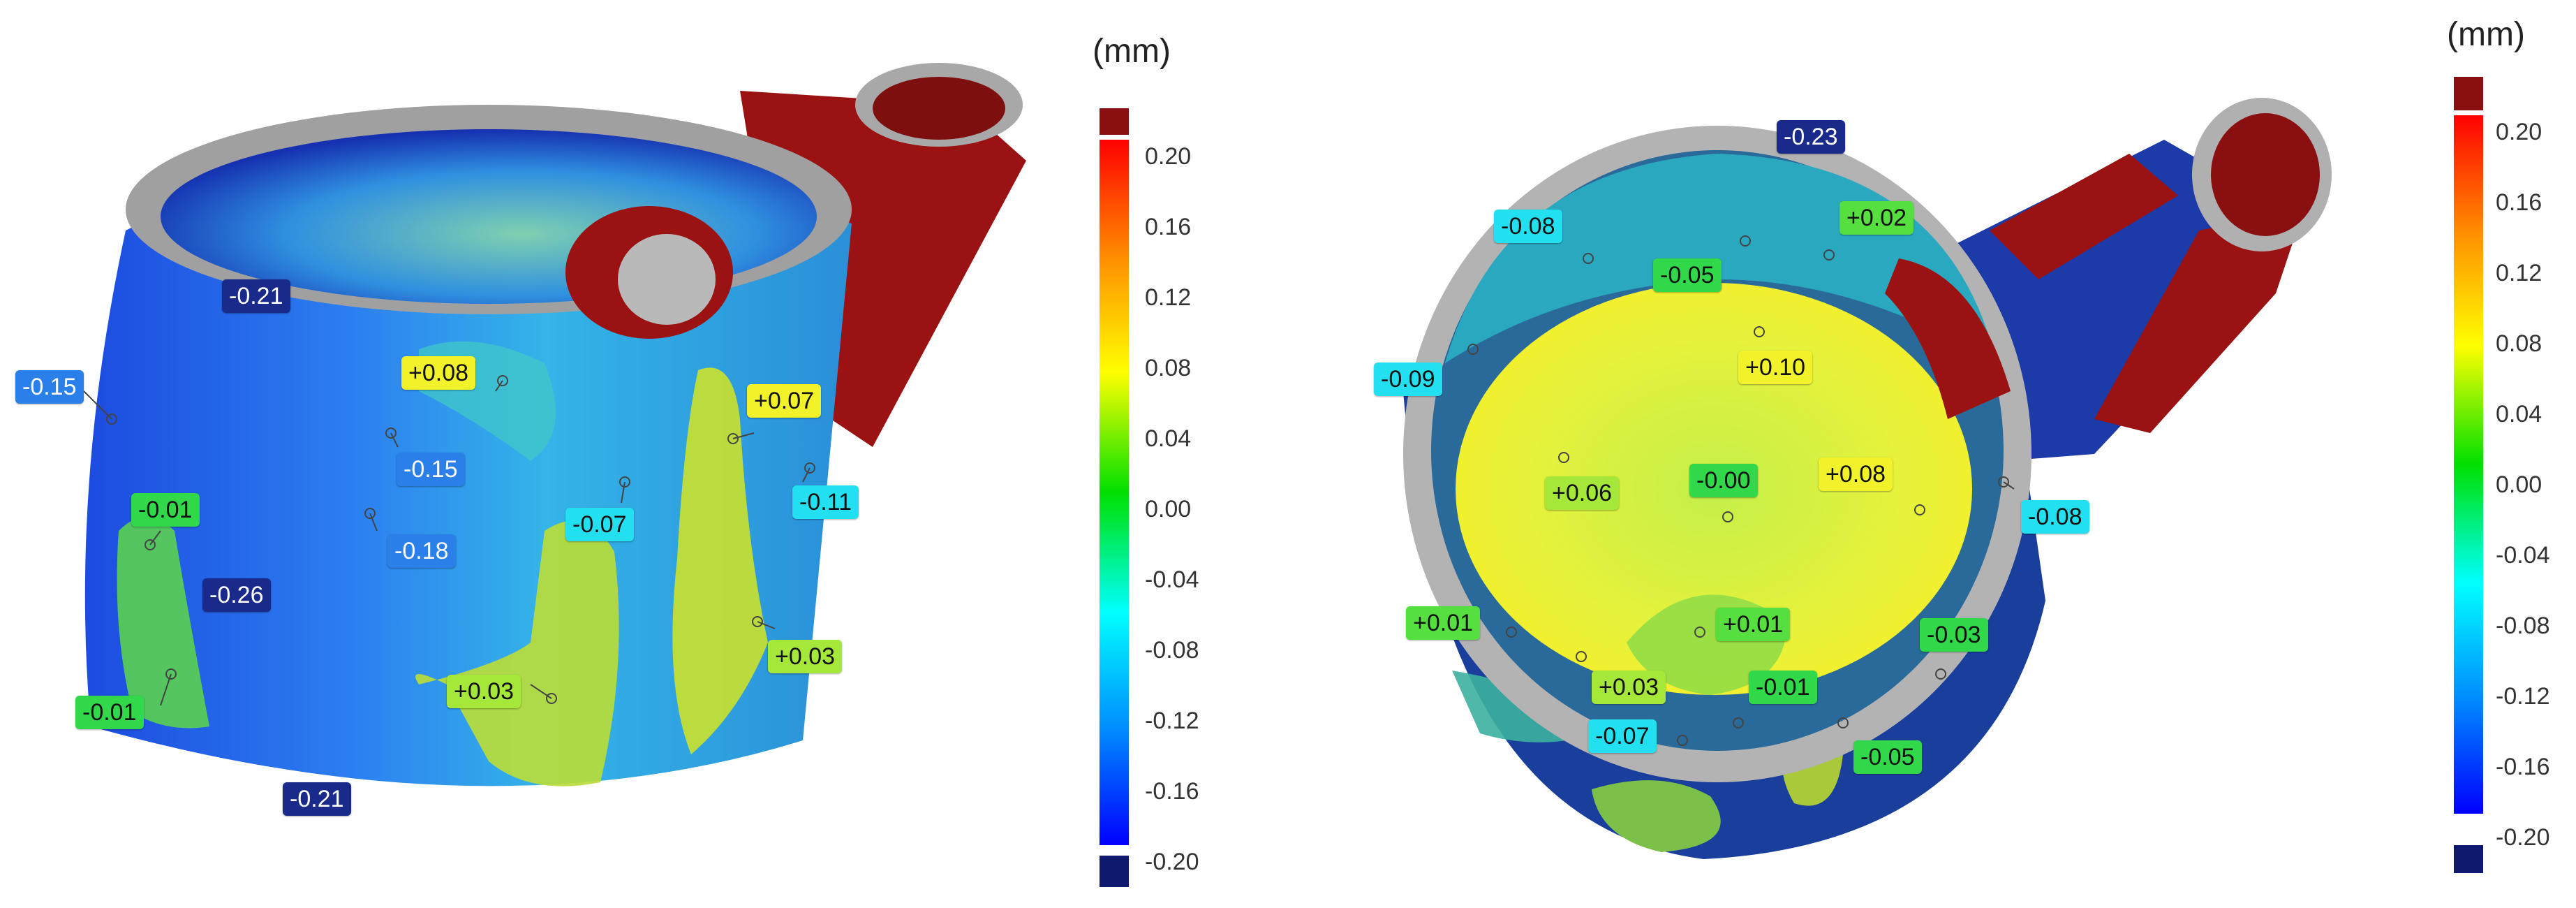  I want to click on right-scale-tick-label: -0.16, so click(2523, 767).